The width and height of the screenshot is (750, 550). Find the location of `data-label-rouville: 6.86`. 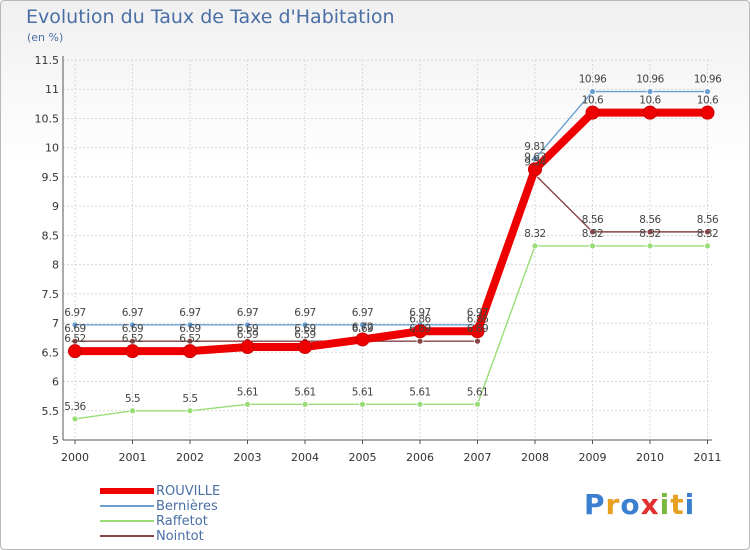

data-label-rouville: 6.86 is located at coordinates (478, 319).